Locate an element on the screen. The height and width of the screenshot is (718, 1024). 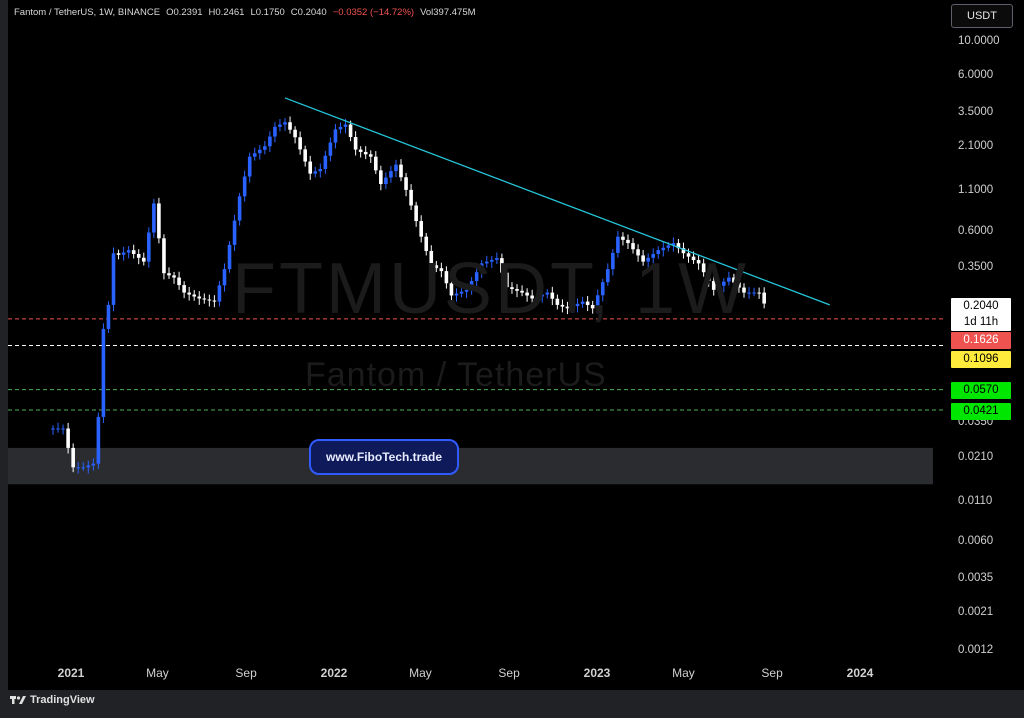
x-tick-label: May is located at coordinates (683, 673).